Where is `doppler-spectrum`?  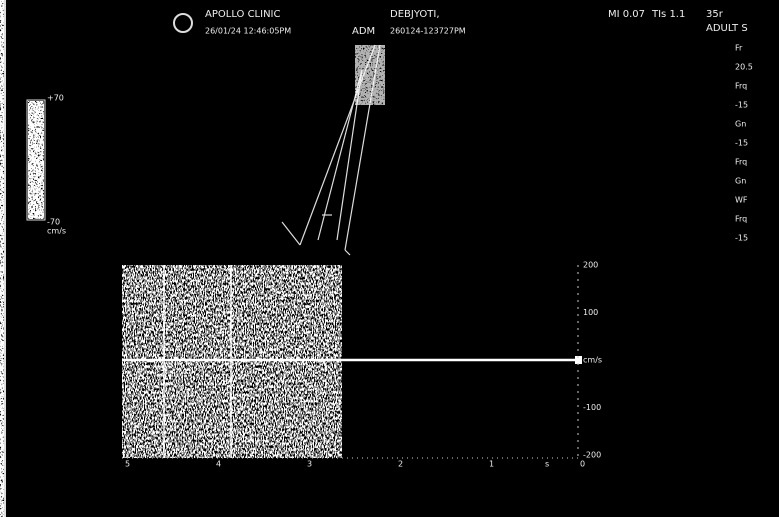 doppler-spectrum is located at coordinates (232, 361).